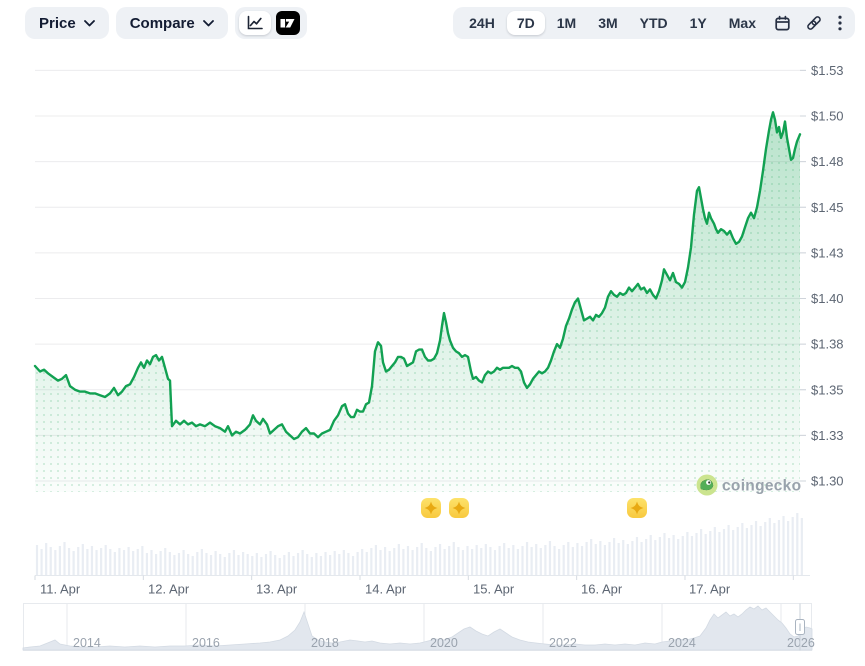 This screenshot has height=666, width=865. What do you see at coordinates (277, 589) in the screenshot?
I see `x-axis-label: 13. Apr` at bounding box center [277, 589].